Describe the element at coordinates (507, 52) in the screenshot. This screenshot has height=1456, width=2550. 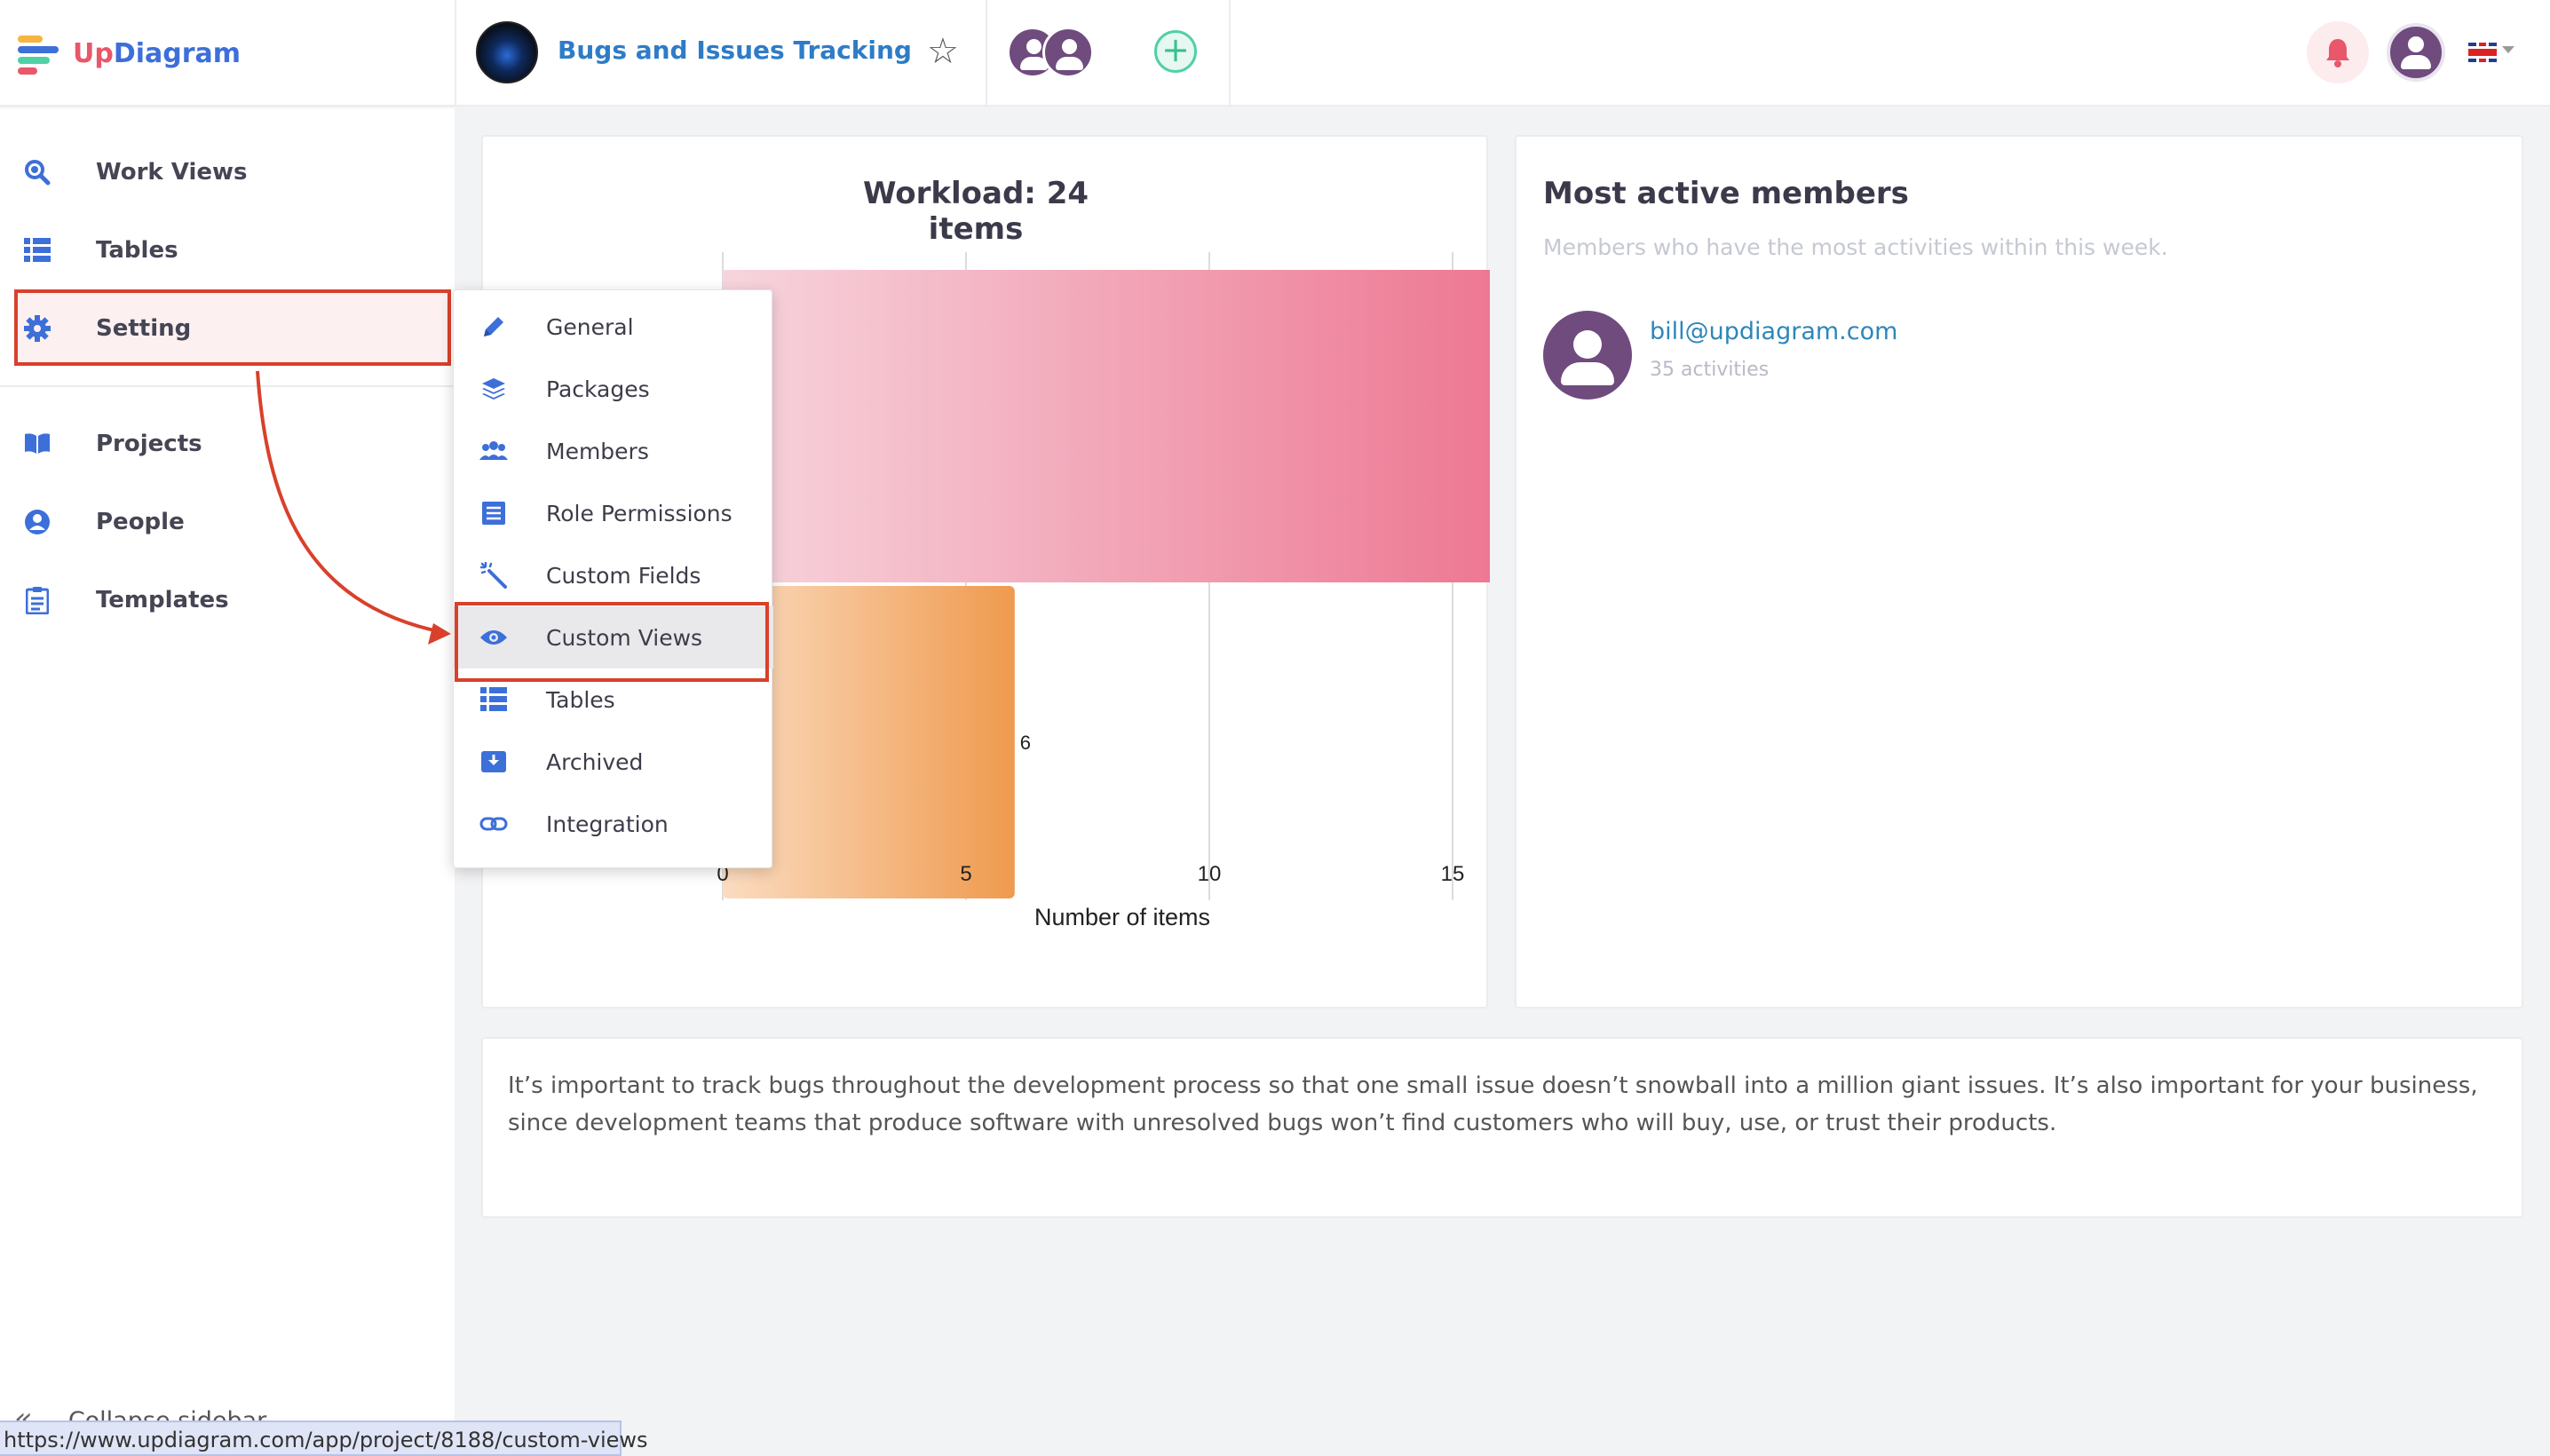
I see `project-avatar` at that location.